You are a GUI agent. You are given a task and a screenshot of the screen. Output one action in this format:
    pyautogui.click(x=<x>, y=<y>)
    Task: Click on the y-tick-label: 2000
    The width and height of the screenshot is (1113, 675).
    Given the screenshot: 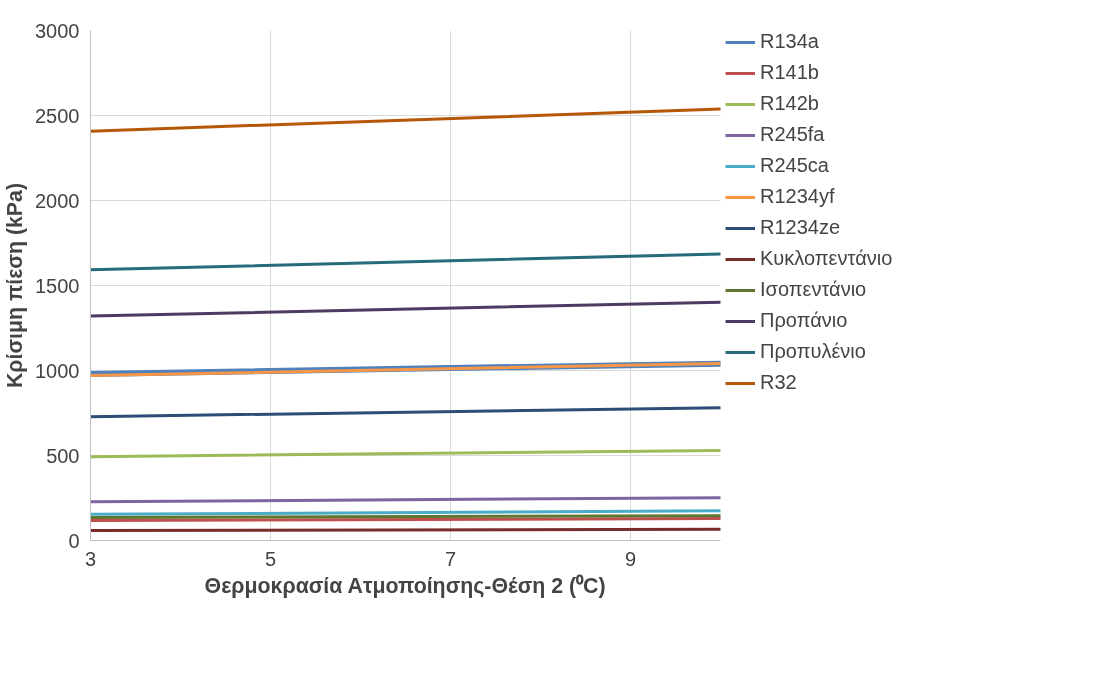 What is the action you would take?
    pyautogui.click(x=57, y=200)
    